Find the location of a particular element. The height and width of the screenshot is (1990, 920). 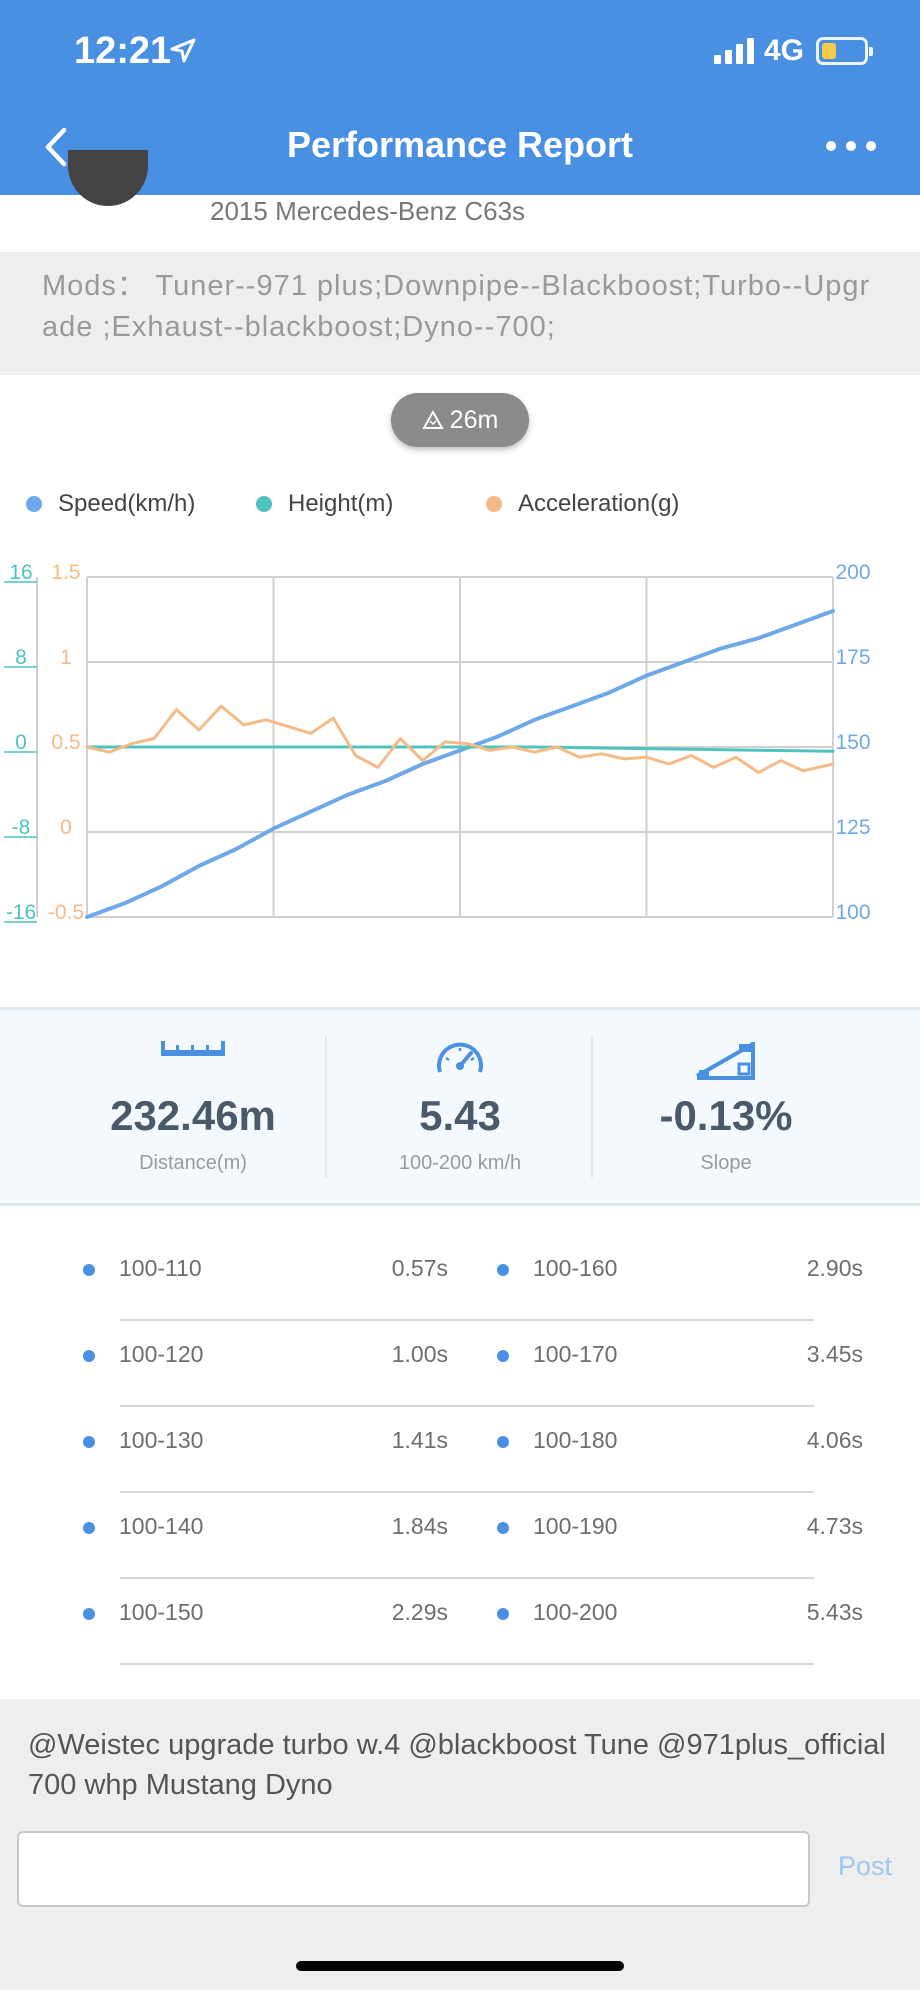

status-right: 4G is located at coordinates (793, 51).